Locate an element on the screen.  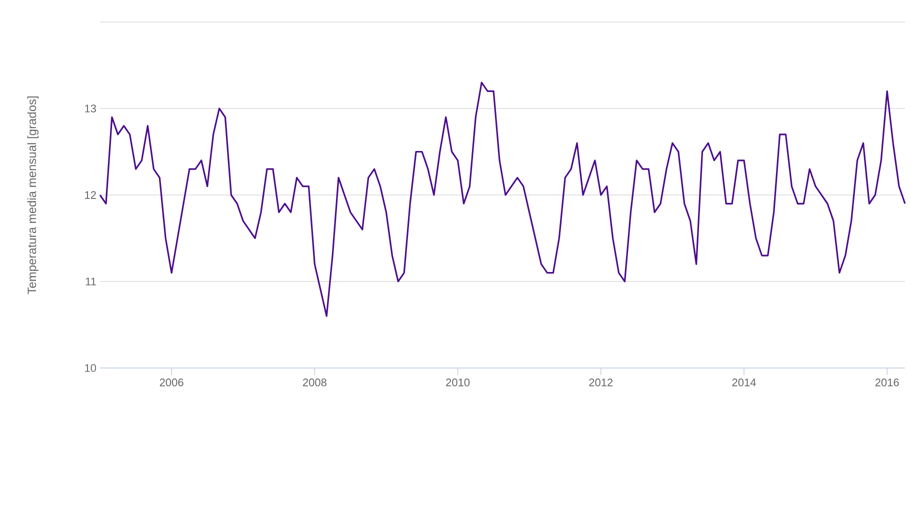
x-tick-label: 2016 is located at coordinates (887, 382).